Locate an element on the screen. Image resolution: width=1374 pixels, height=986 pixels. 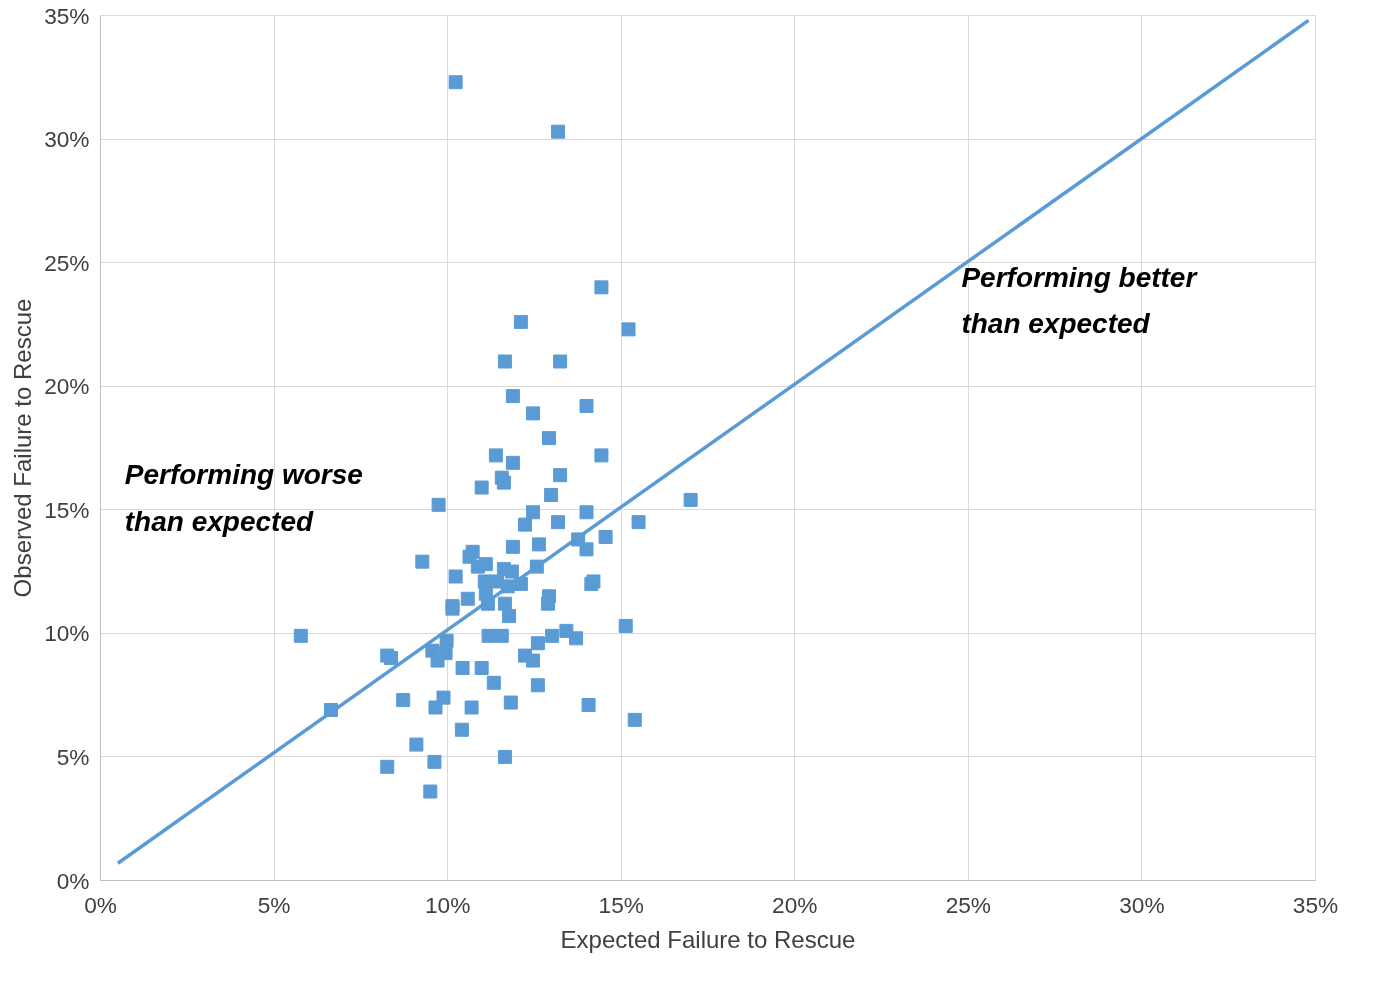
y-tick-label: 15% is located at coordinates (67, 509).